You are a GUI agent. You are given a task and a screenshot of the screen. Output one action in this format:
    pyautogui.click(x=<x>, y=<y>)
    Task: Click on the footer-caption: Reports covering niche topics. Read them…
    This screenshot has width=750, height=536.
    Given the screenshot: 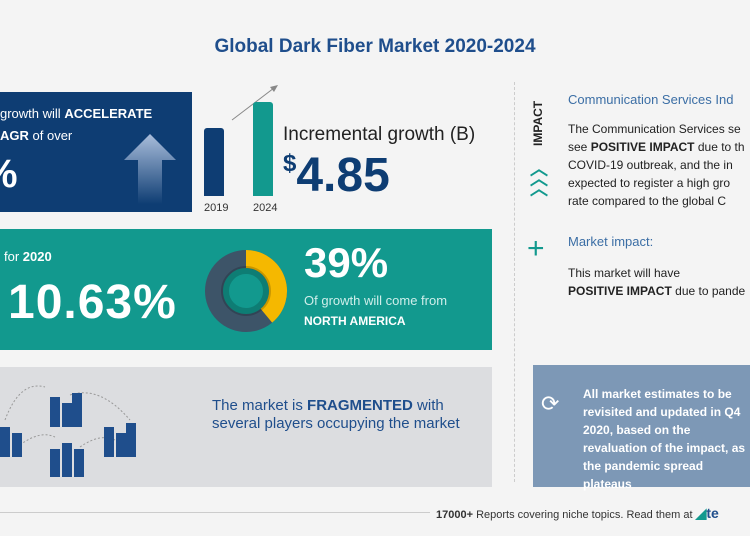 What is the action you would take?
    pyautogui.click(x=584, y=515)
    